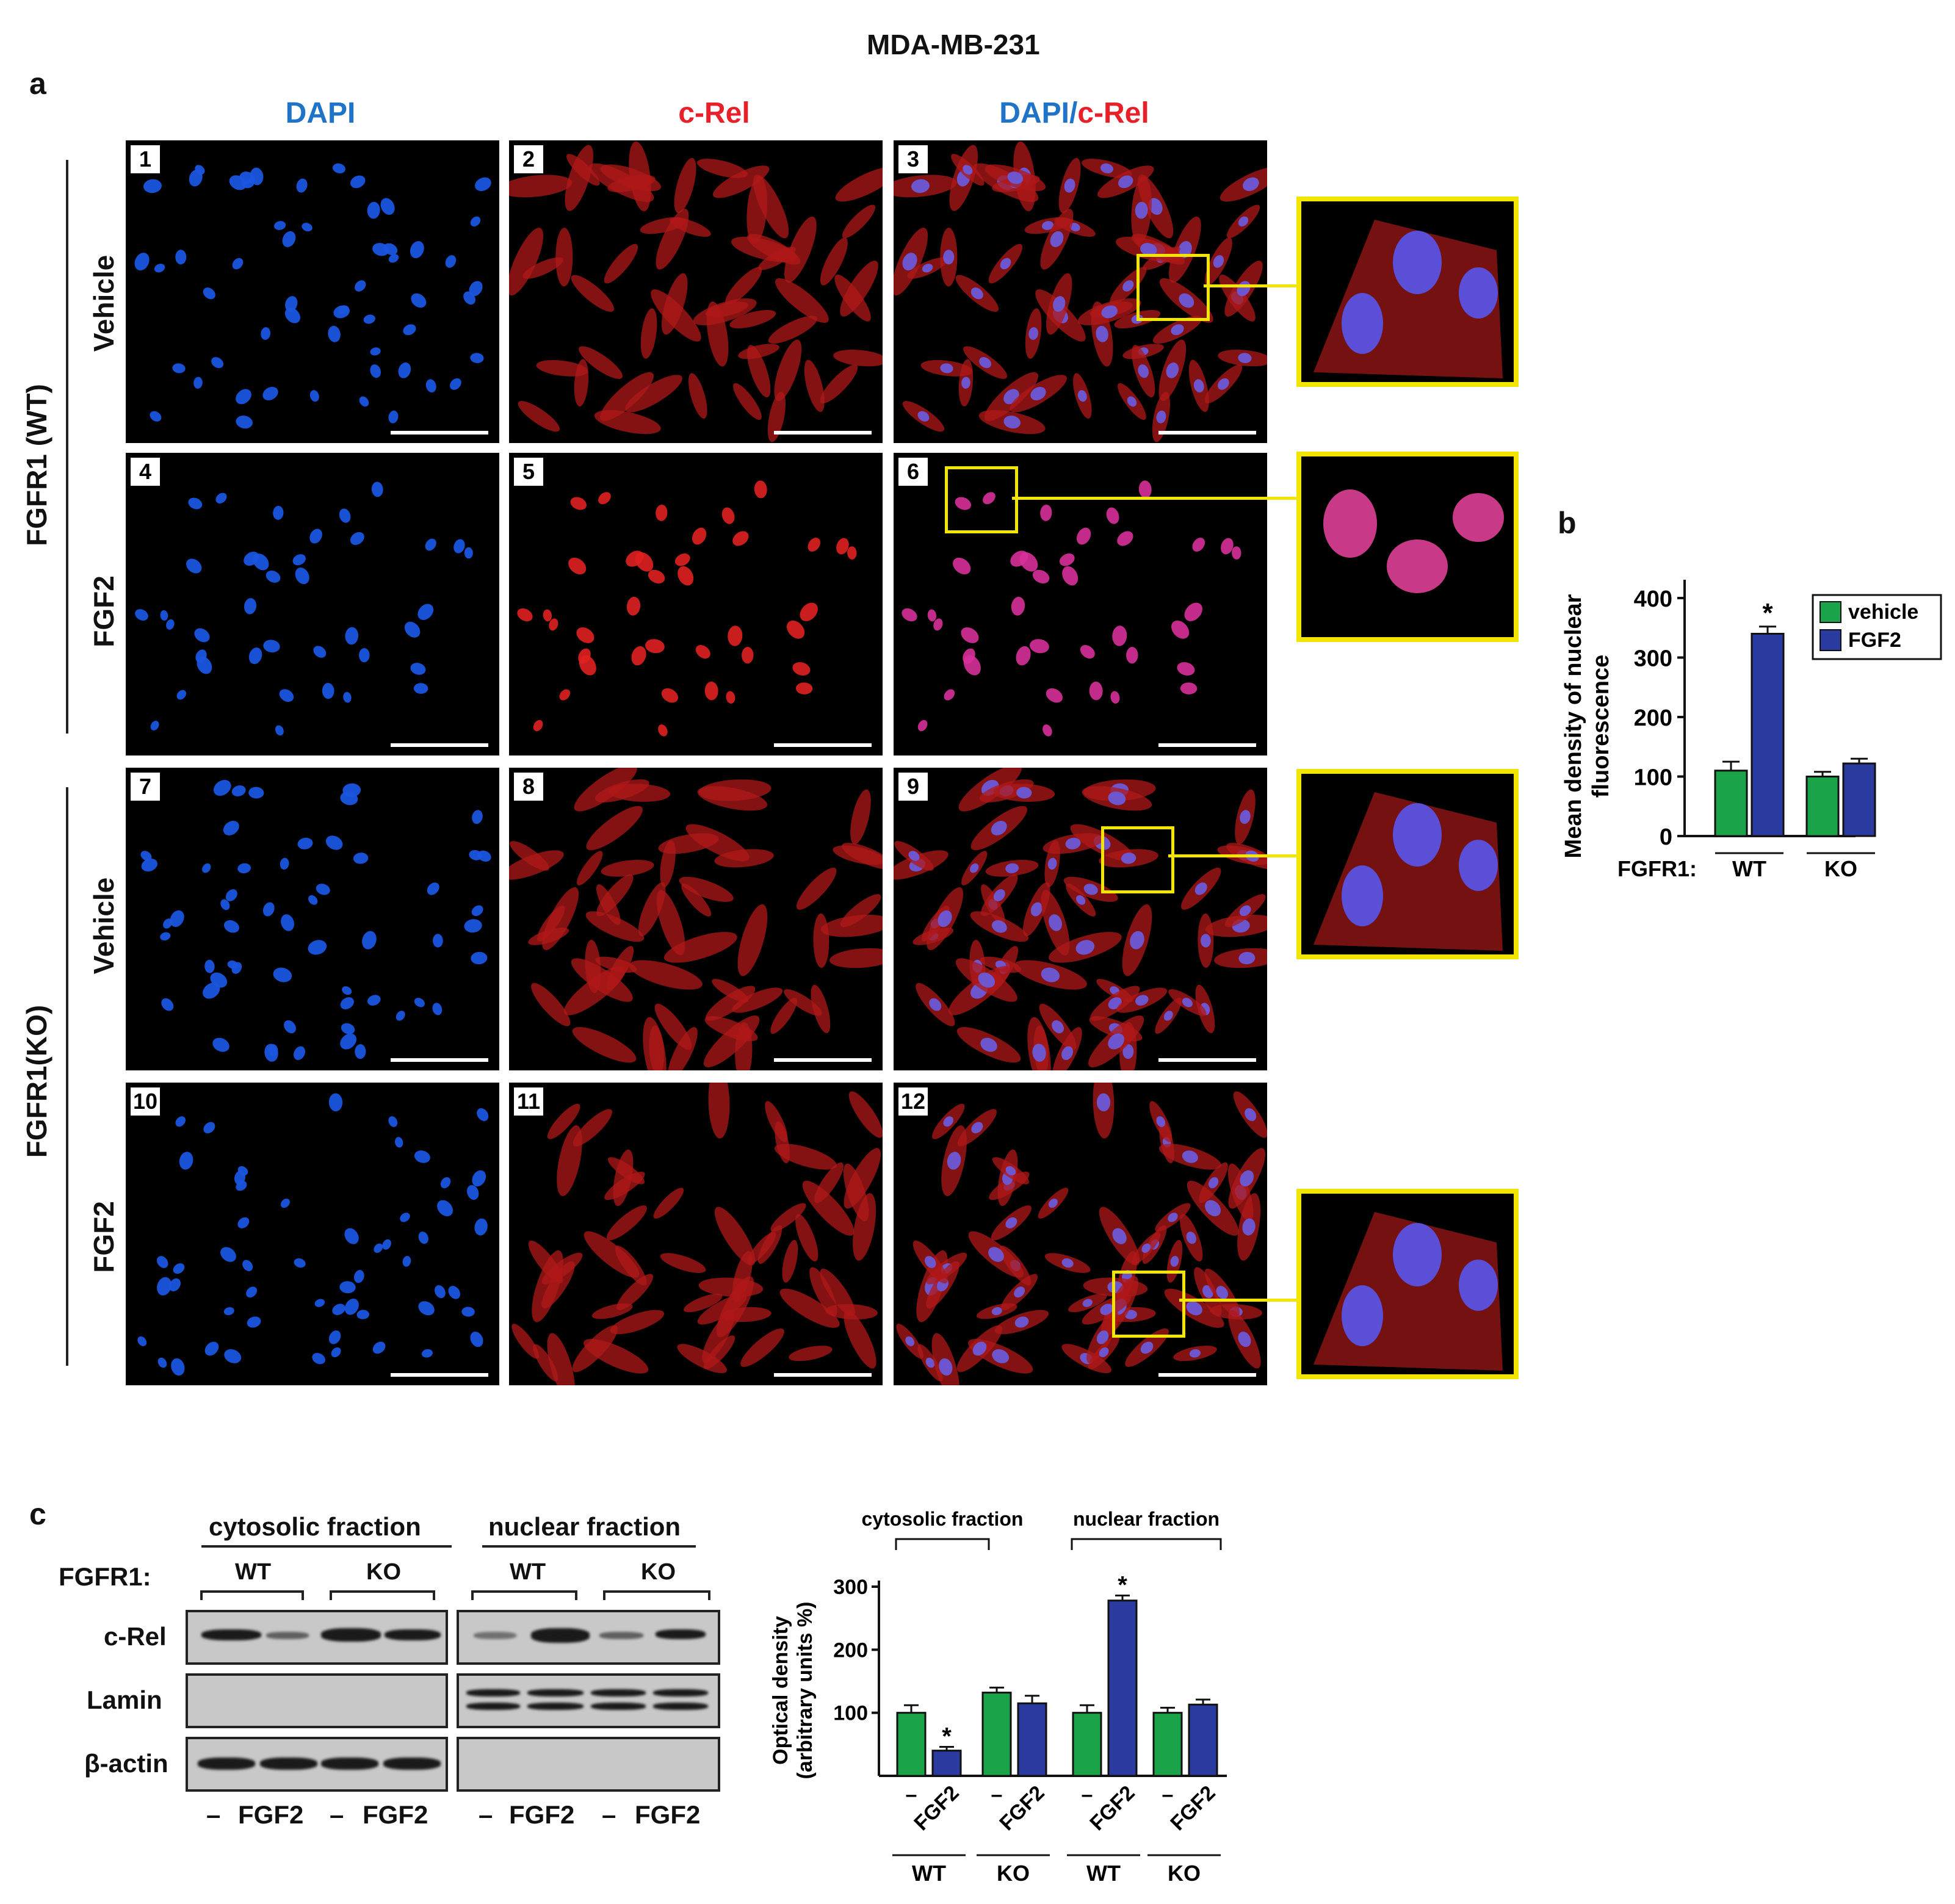 The width and height of the screenshot is (1955, 1904). What do you see at coordinates (528, 787) in the screenshot?
I see `panel-number: 8` at bounding box center [528, 787].